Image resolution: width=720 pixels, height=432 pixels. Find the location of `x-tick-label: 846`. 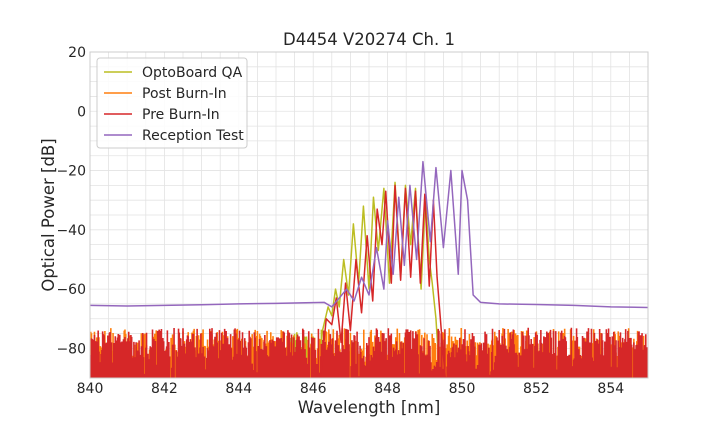

x-tick-label: 846 is located at coordinates (313, 389).